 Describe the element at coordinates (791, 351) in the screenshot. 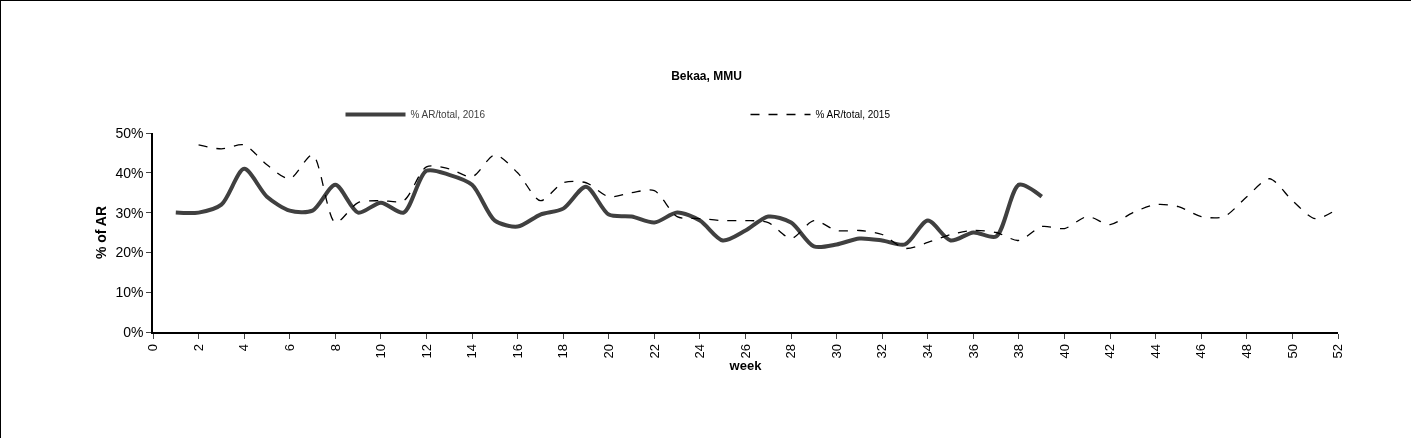

I see `x-tick-label: 28` at that location.